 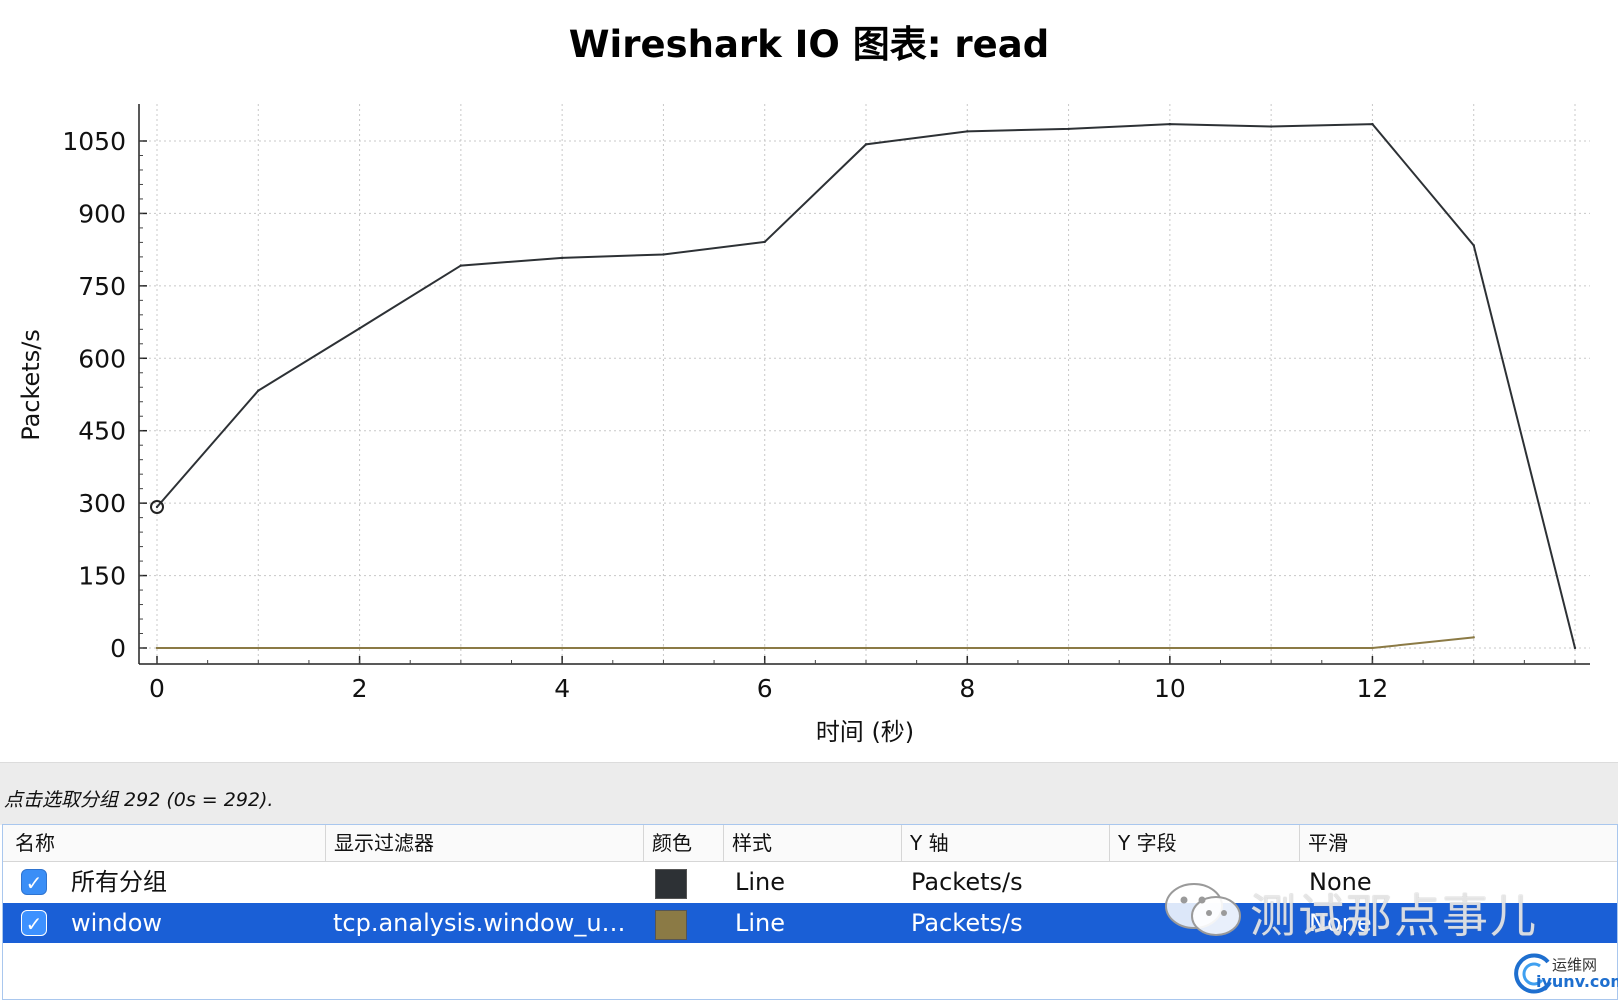 I want to click on y-tick-label: 0, so click(x=118, y=648).